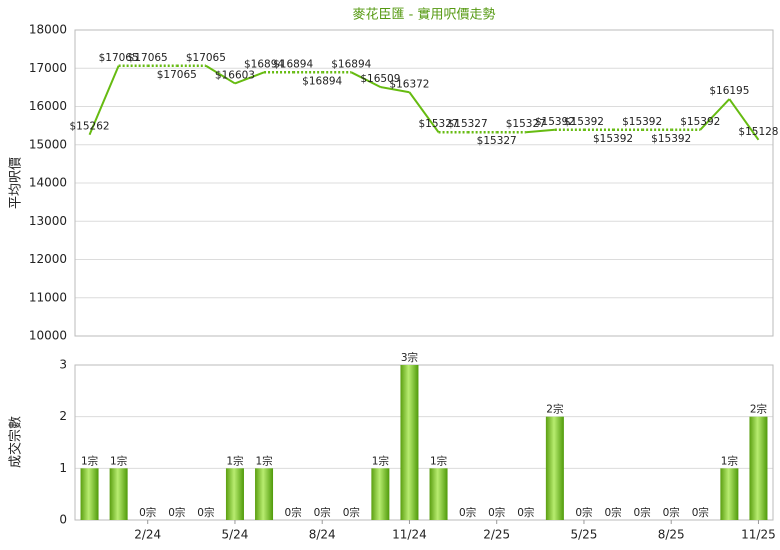 This screenshot has width=780, height=550. Describe the element at coordinates (48, 259) in the screenshot. I see `y-tick-label: 12000` at that location.